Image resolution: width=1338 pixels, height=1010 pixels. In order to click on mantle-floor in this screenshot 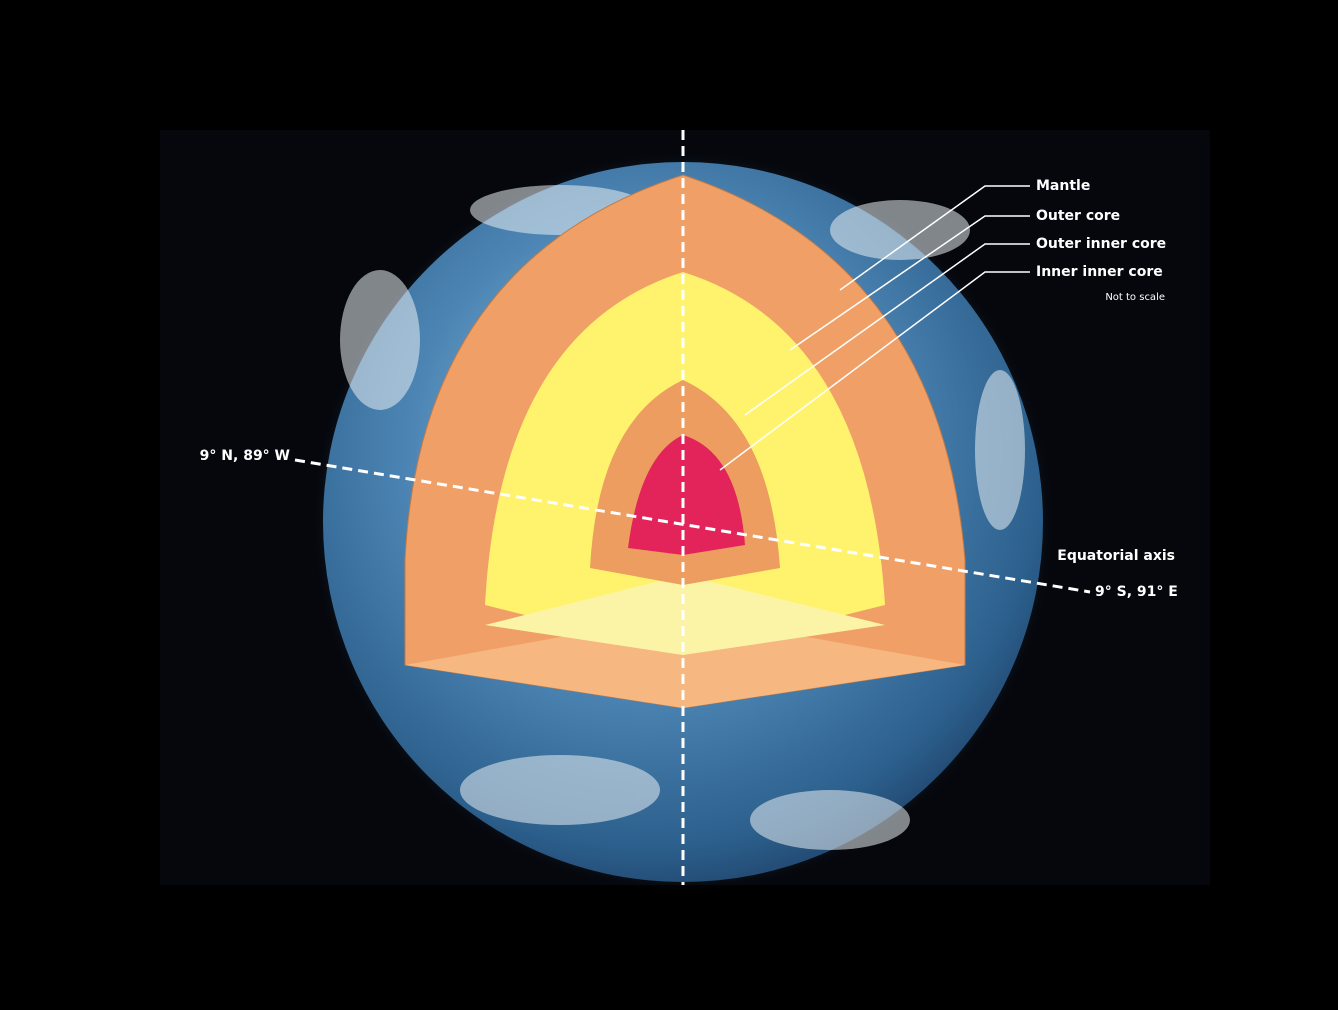, I will do `click(685, 661)`.